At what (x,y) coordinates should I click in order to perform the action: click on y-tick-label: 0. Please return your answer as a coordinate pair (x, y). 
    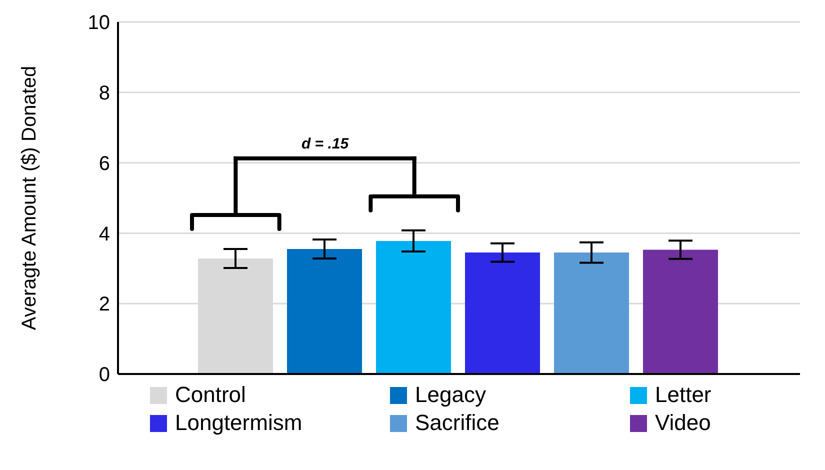
    Looking at the image, I should click on (104, 375).